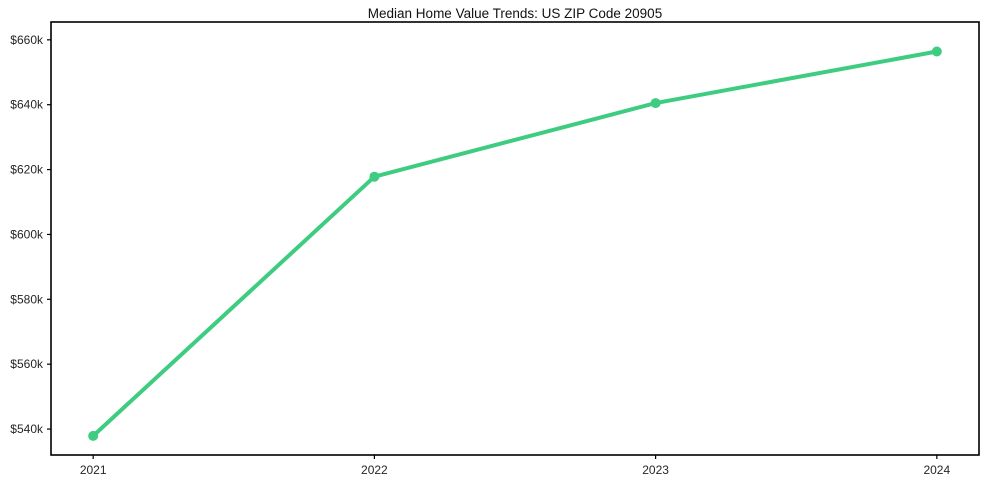 The width and height of the screenshot is (990, 490). What do you see at coordinates (27, 299) in the screenshot?
I see `y-tick-label: $580k` at bounding box center [27, 299].